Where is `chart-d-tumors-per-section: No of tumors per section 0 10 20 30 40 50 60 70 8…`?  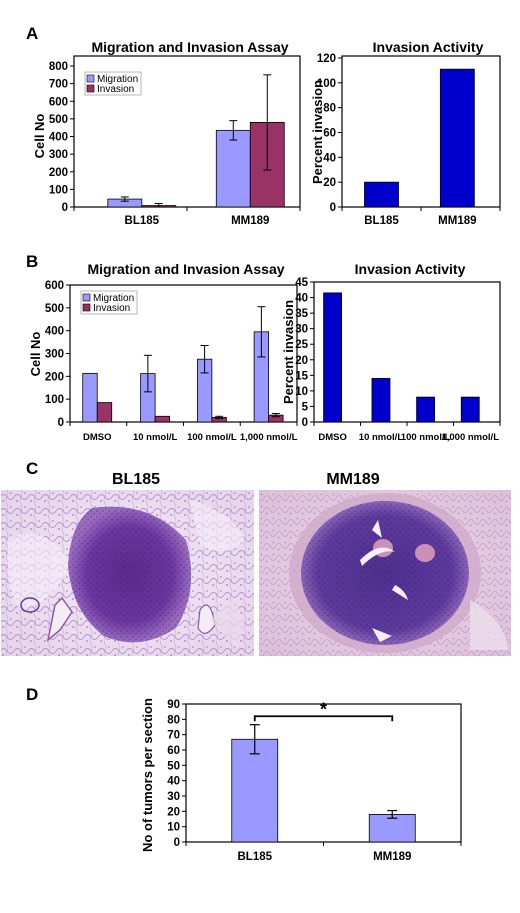
chart-d-tumors-per-section: No of tumors per section 0 10 20 30 40 50 60 70 8… is located at coordinates (301, 780).